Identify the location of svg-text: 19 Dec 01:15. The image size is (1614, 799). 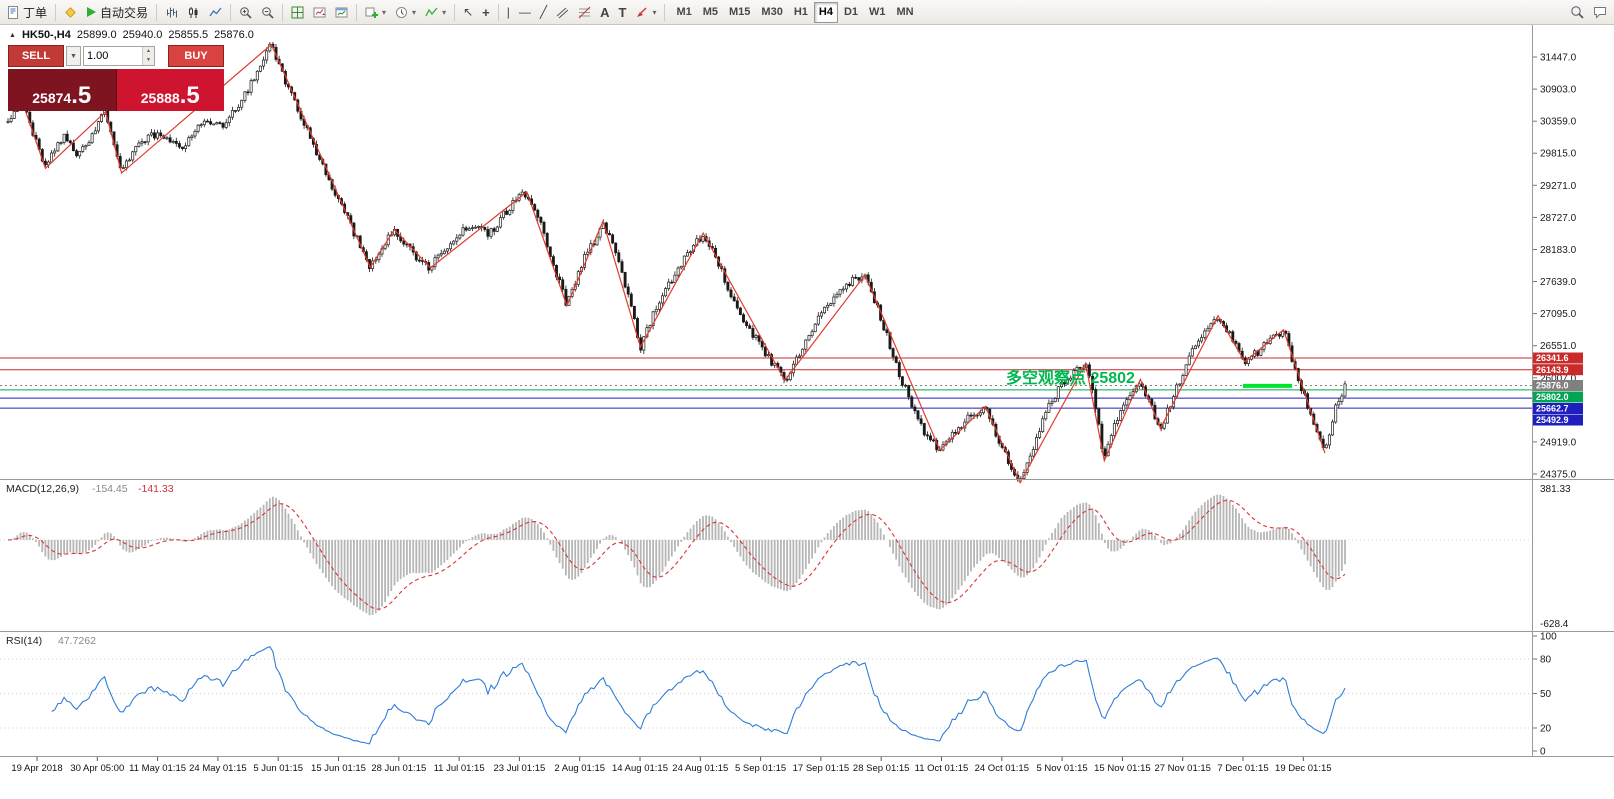
(1303, 768).